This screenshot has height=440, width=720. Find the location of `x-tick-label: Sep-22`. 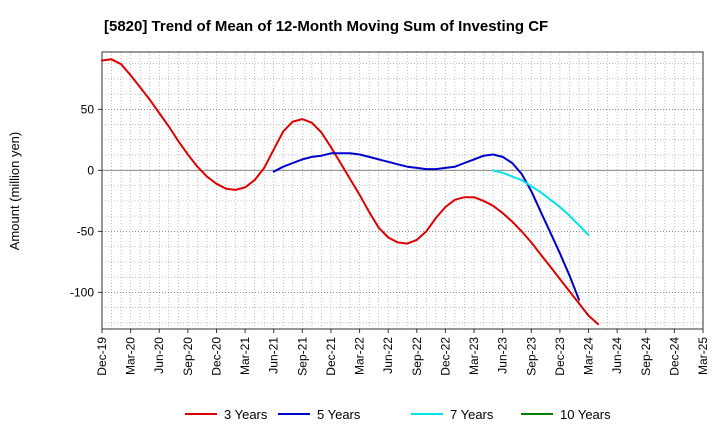

x-tick-label: Sep-22 is located at coordinates (417, 356).